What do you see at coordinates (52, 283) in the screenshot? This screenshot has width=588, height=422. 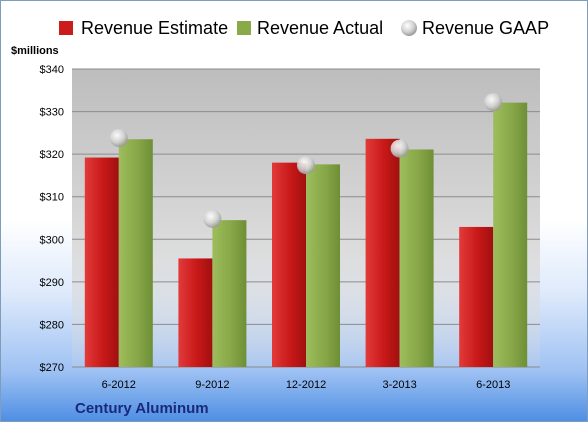 I see `y-tick-label: $290` at bounding box center [52, 283].